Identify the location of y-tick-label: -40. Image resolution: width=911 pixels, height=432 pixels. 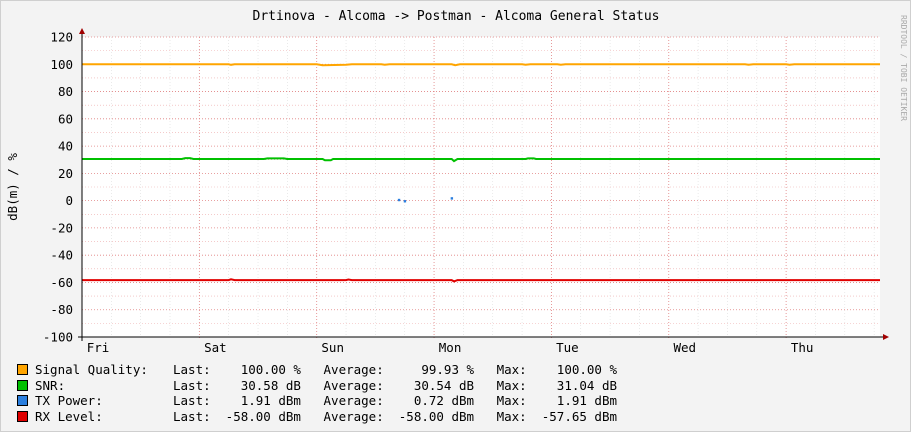
(61, 255).